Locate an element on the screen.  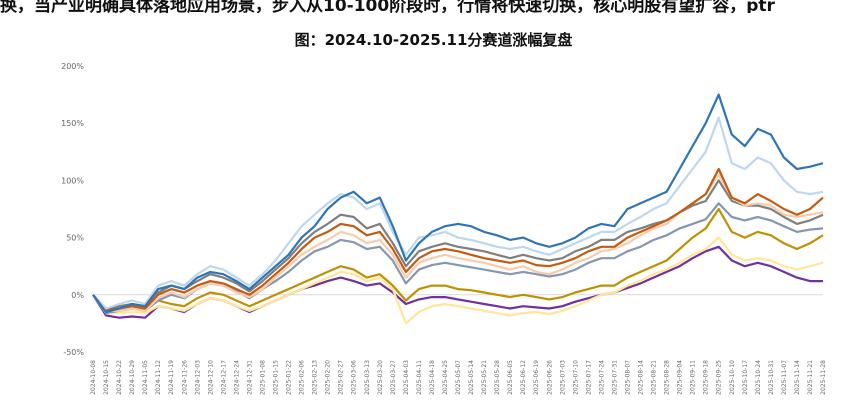
x-tick-label: 2025-11-14 is located at coordinates (797, 377).